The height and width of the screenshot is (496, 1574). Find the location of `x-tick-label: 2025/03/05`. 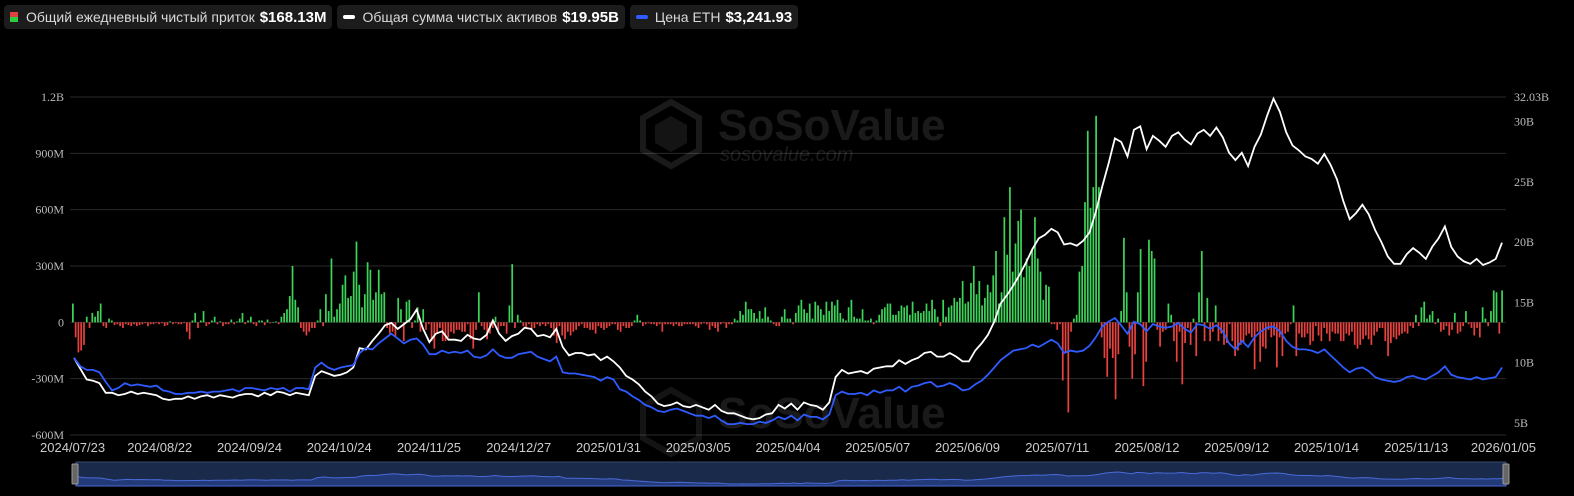

x-tick-label: 2025/03/05 is located at coordinates (698, 447).